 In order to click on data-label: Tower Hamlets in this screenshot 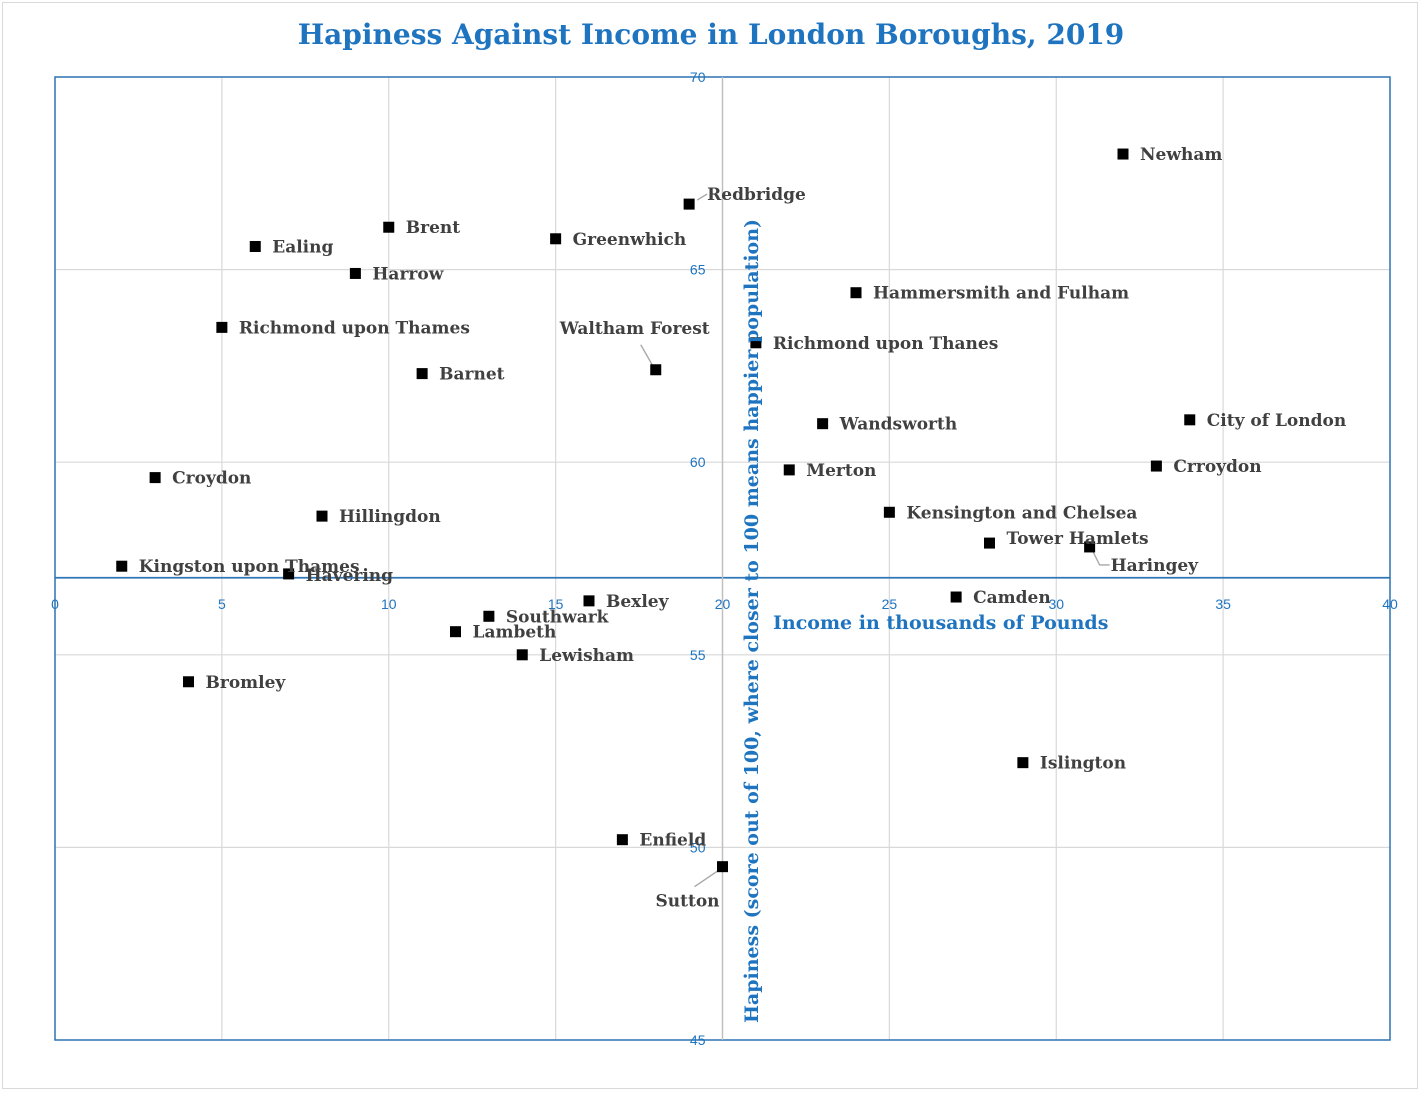, I will do `click(1078, 539)`.